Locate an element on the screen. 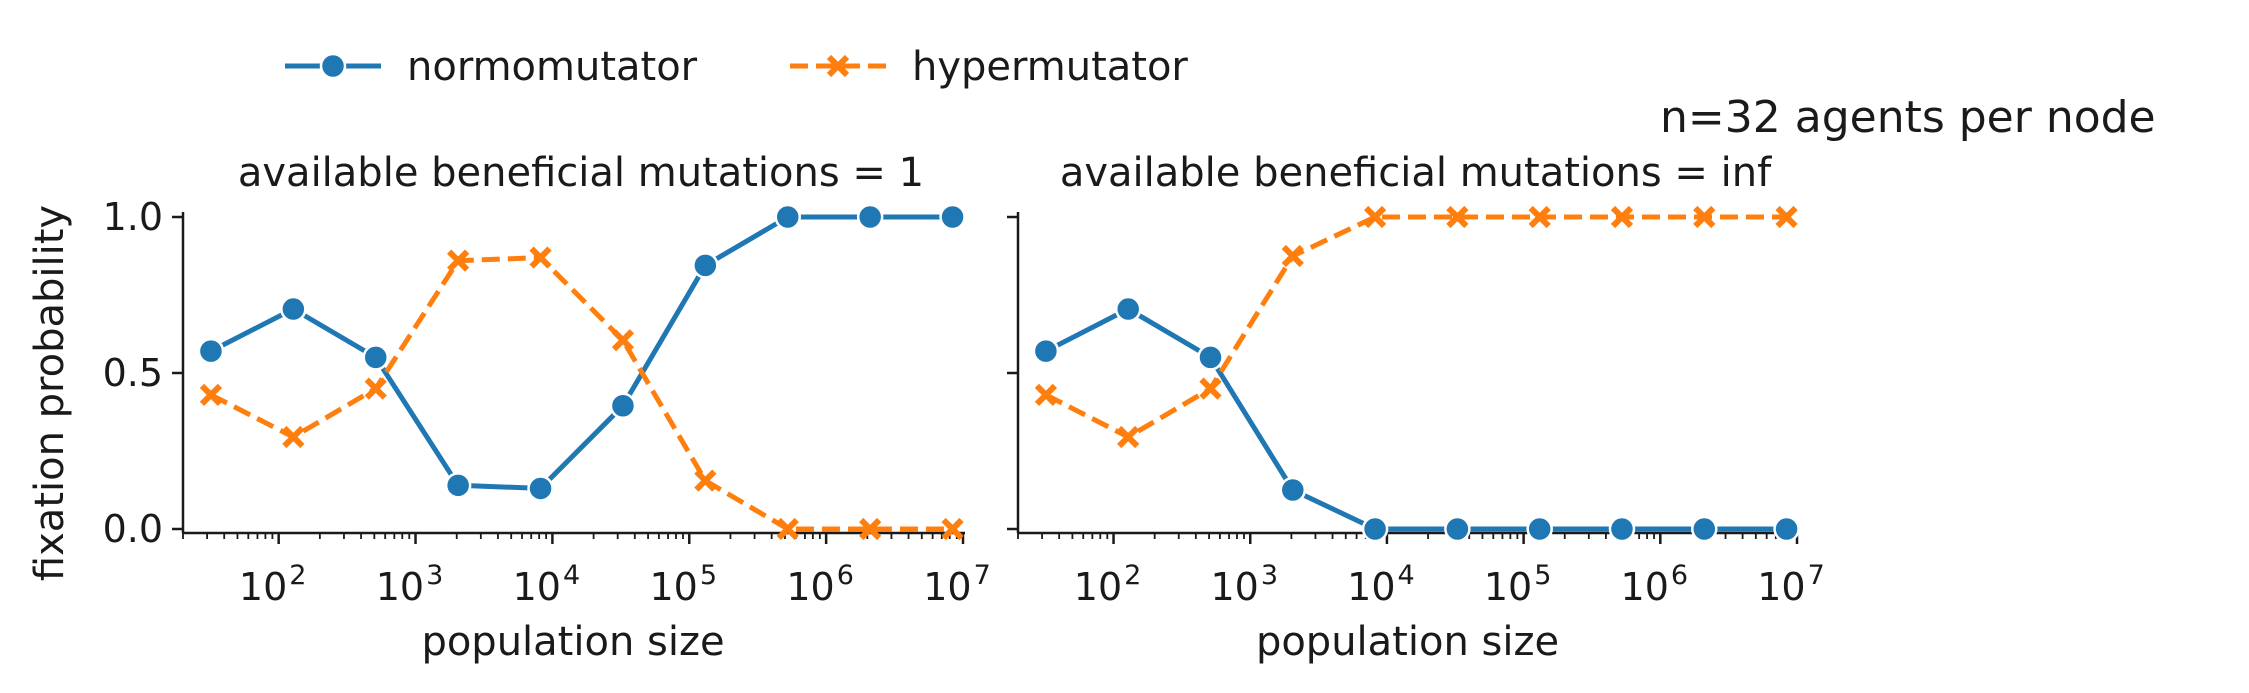  legend-item-normomutator: normomutator is located at coordinates (491, 67).